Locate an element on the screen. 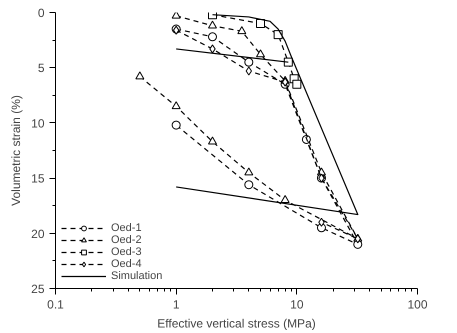 This screenshot has height=333, width=457. legend-label: Oed-3 is located at coordinates (126, 252).